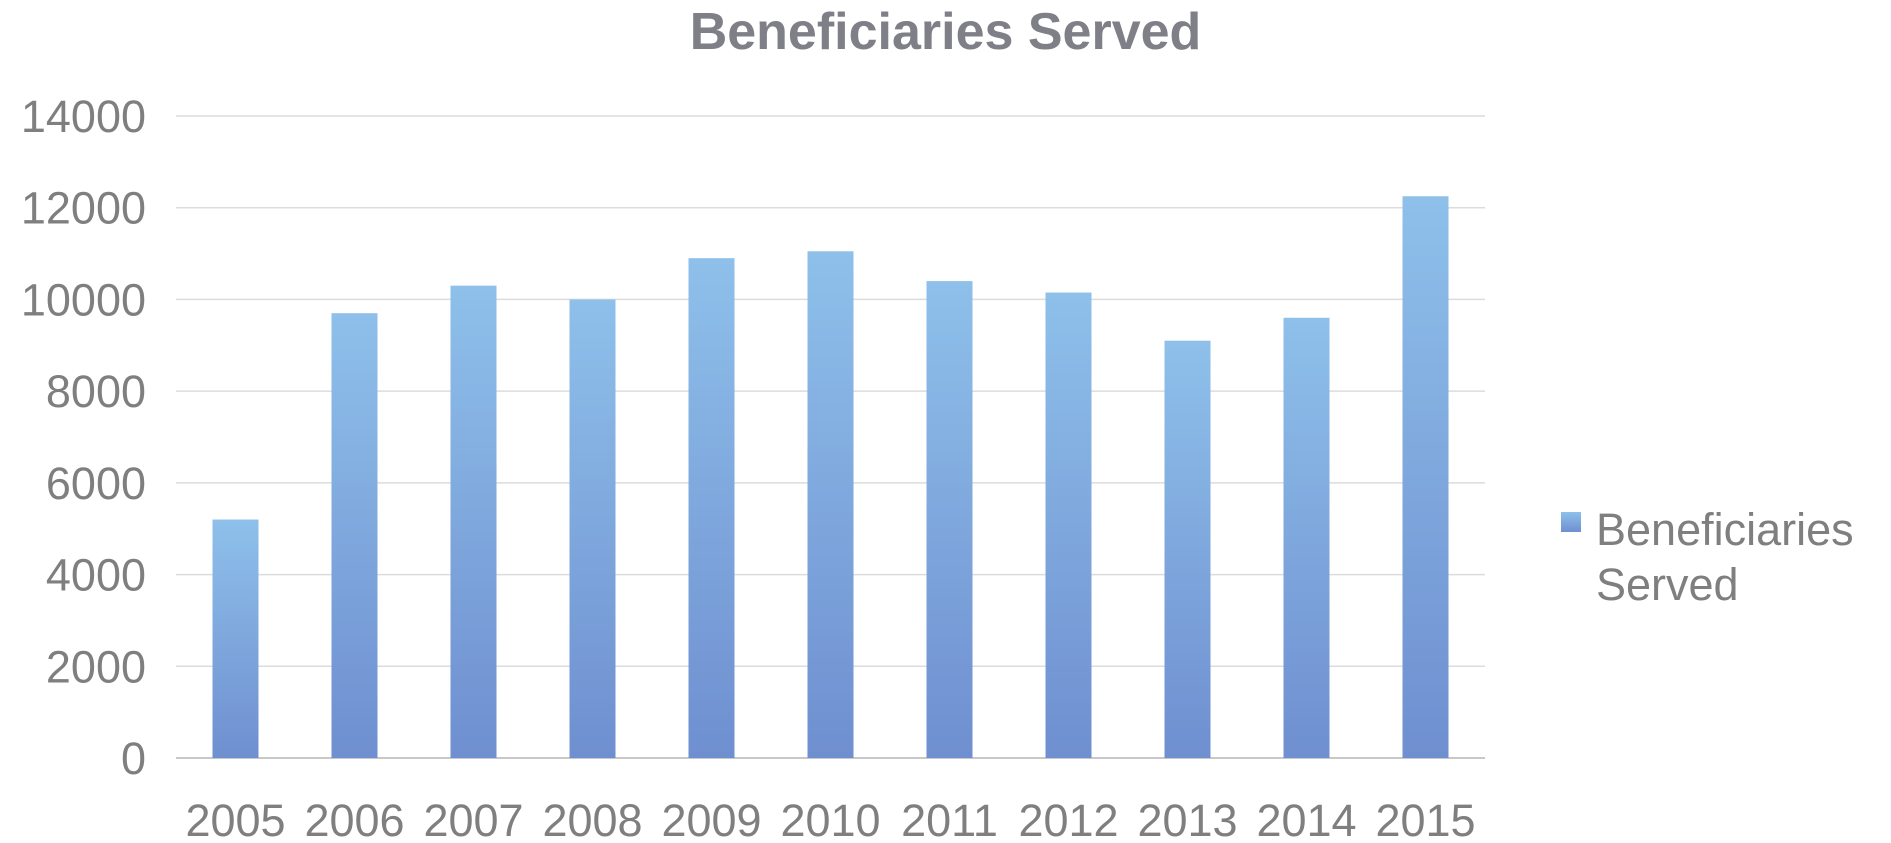 The image size is (1891, 843). I want to click on x-tick-label: 2010, so click(830, 819).